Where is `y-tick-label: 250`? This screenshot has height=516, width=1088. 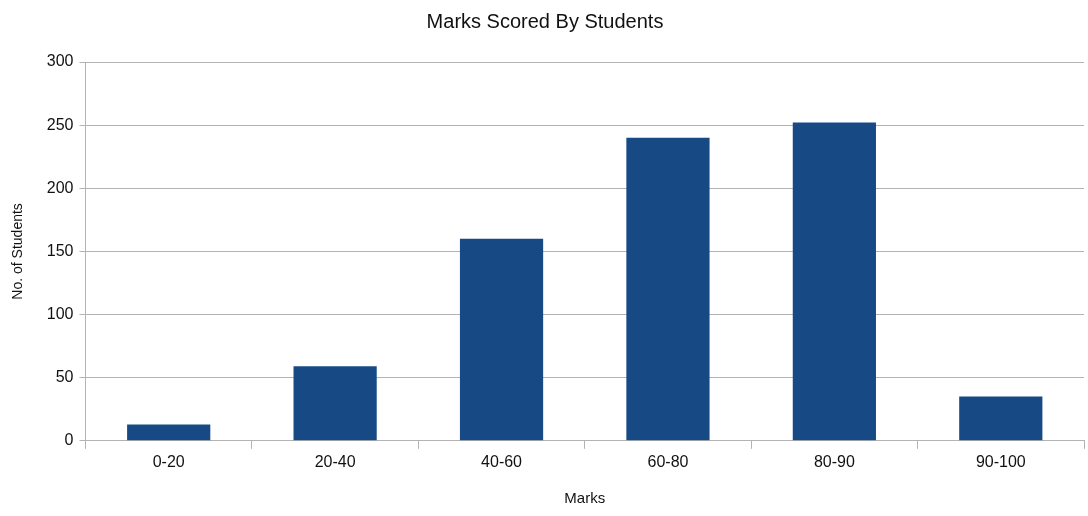
y-tick-label: 250 is located at coordinates (60, 124).